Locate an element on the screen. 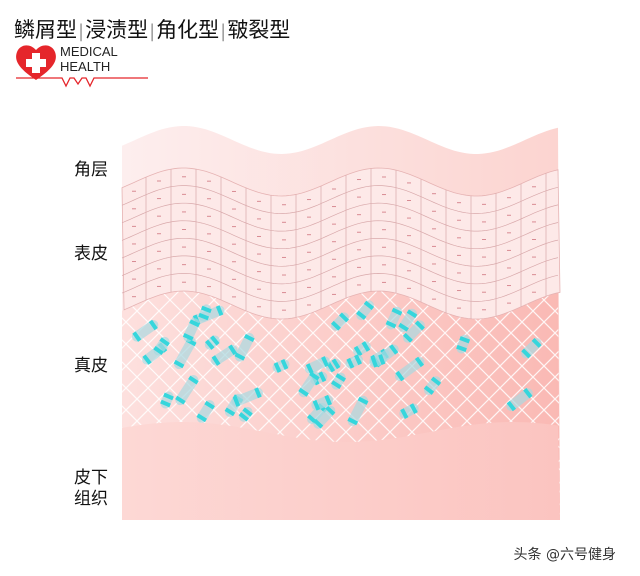  heart-cross-icon is located at coordinates (82, 66).